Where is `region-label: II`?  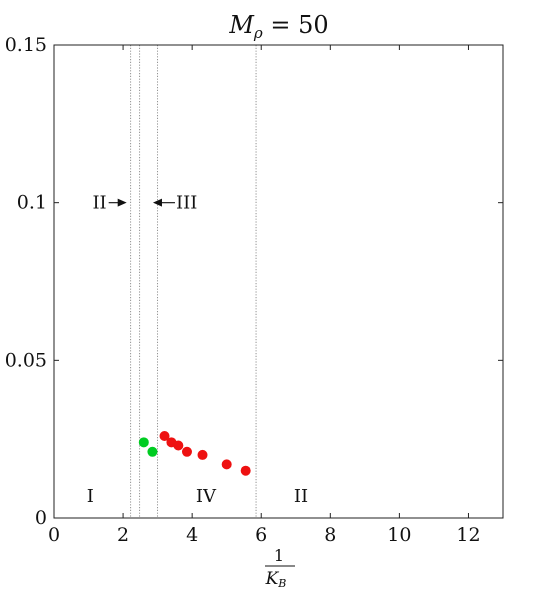
region-label: II is located at coordinates (301, 496).